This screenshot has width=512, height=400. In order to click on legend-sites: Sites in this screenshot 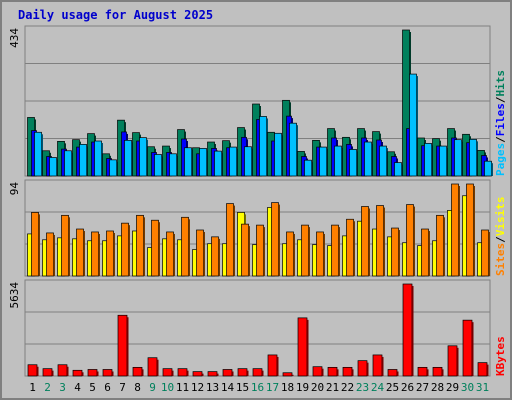, I will do `click(500, 259)`.